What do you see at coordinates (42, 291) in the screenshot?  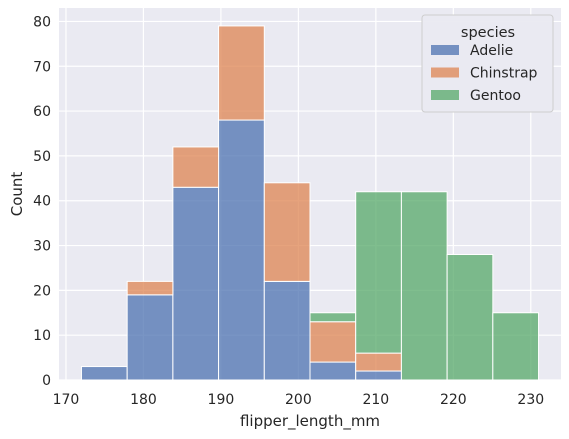 I see `y-tick-label: 20` at bounding box center [42, 291].